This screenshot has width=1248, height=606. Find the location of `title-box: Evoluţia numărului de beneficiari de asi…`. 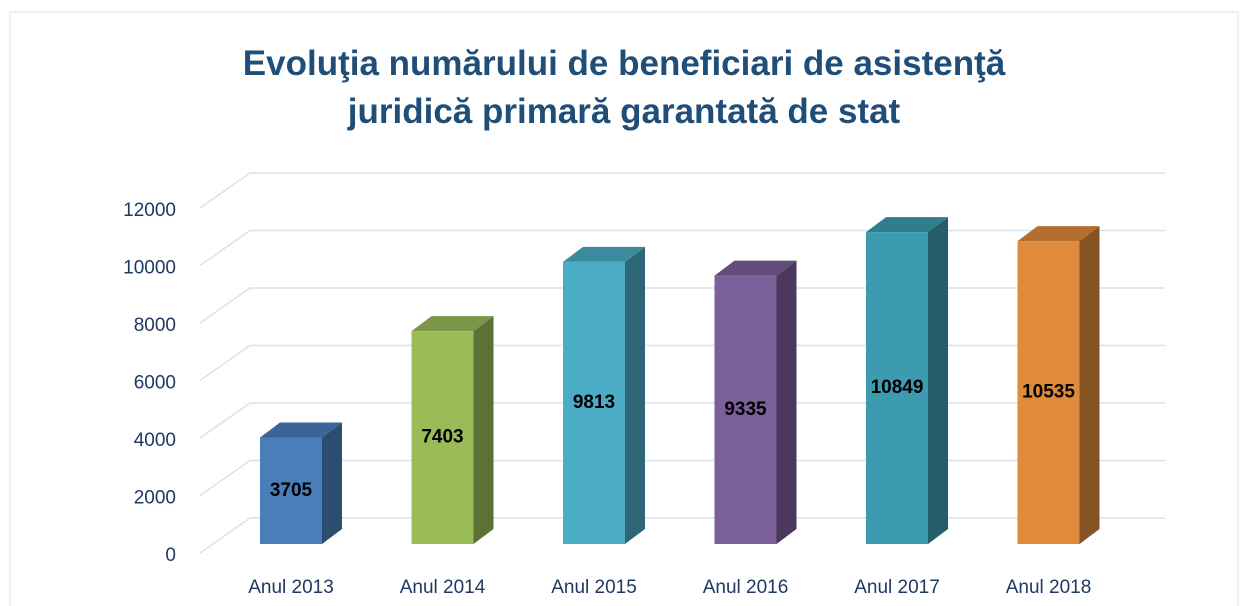

title-box: Evoluţia numărului de beneficiari de asi… is located at coordinates (624, 87).